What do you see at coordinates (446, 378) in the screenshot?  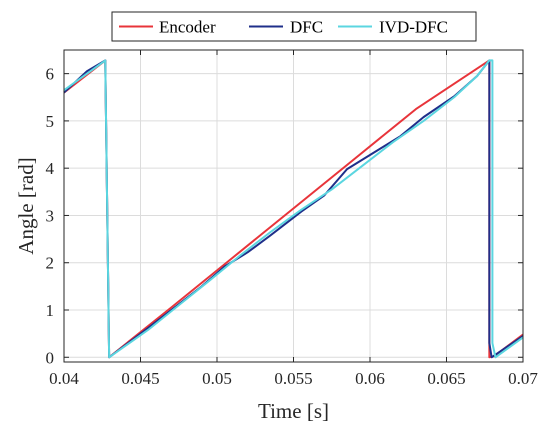 I see `x-tick-label: 0.065` at bounding box center [446, 378].